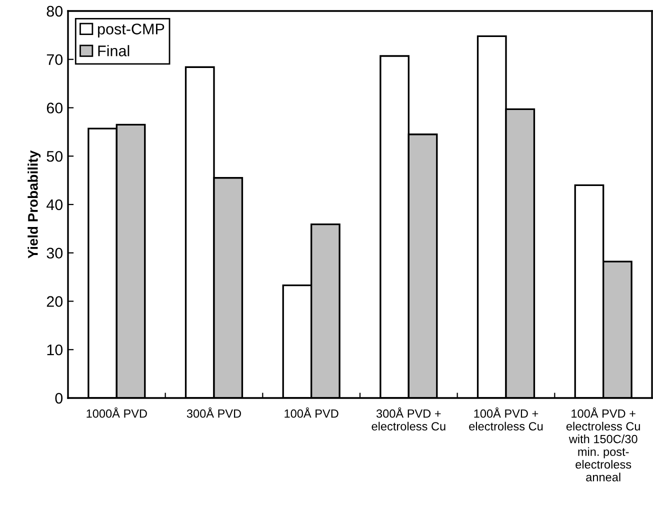  Describe the element at coordinates (54, 204) in the screenshot. I see `y-tick-label: 40` at that location.